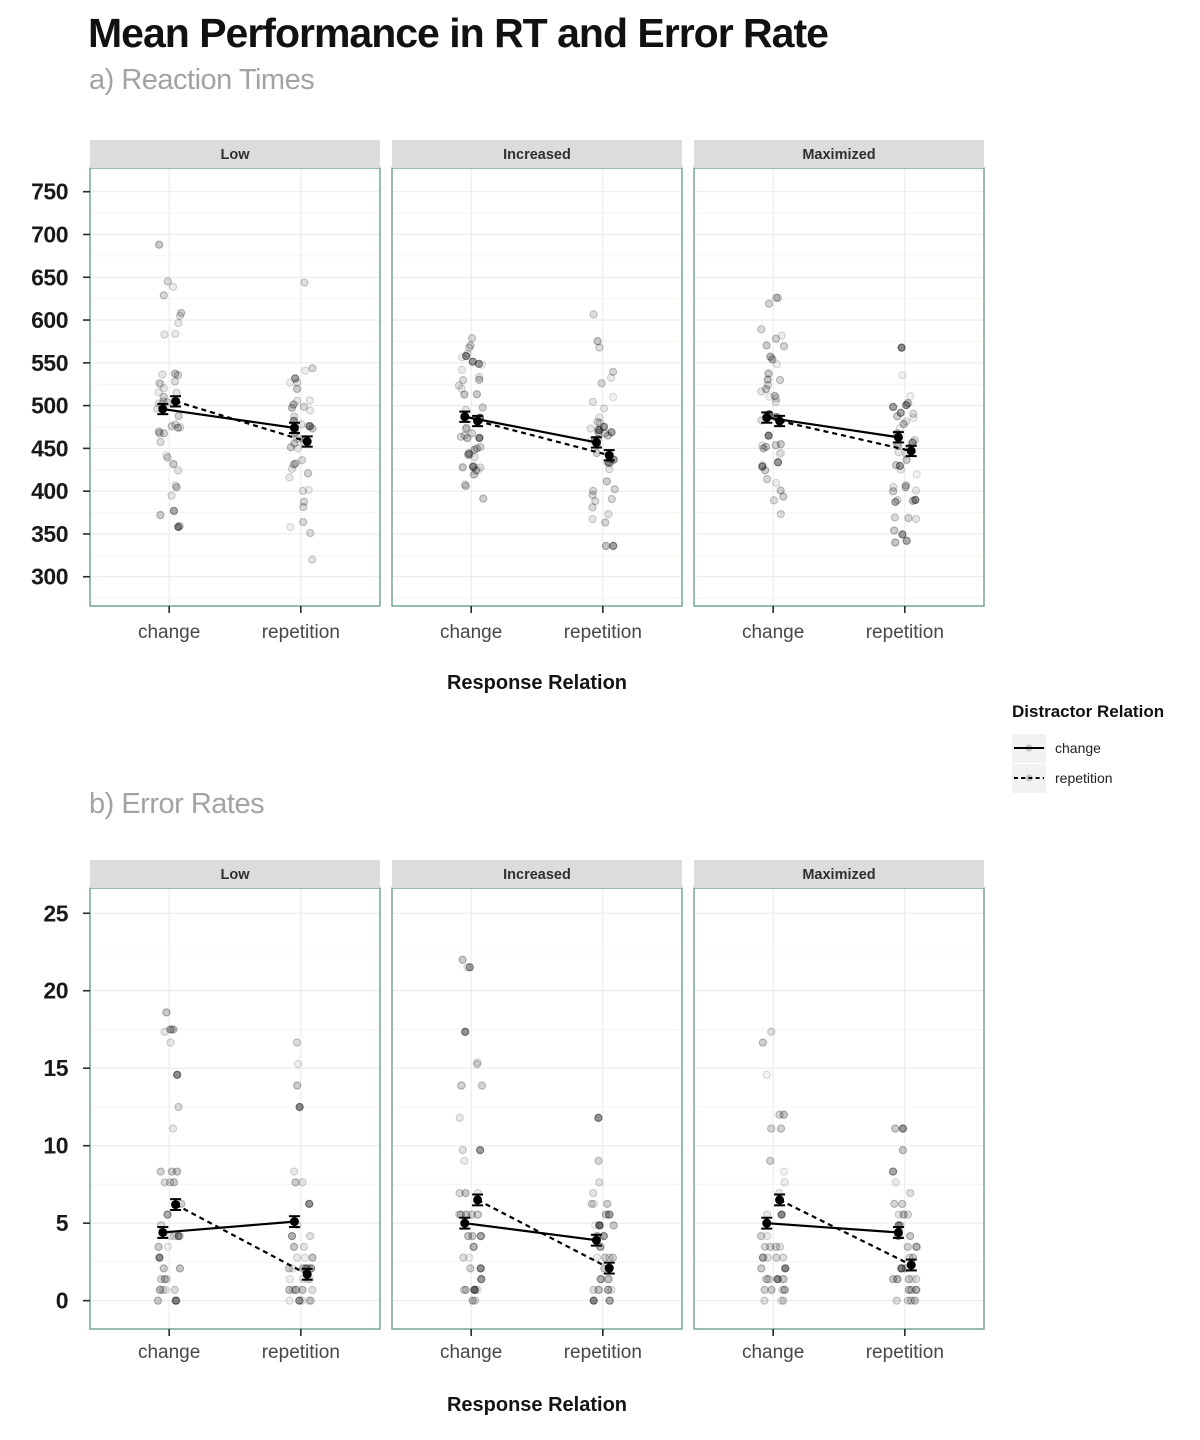  I want to click on y-axis-err: 25 20 15 10 5 0, so click(66, 1107).